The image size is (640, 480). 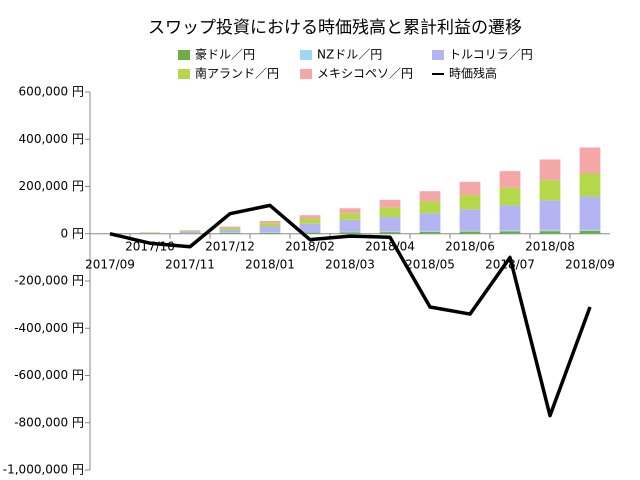 What do you see at coordinates (349, 55) in the screenshot?
I see `legend-label: NZドル／円` at bounding box center [349, 55].